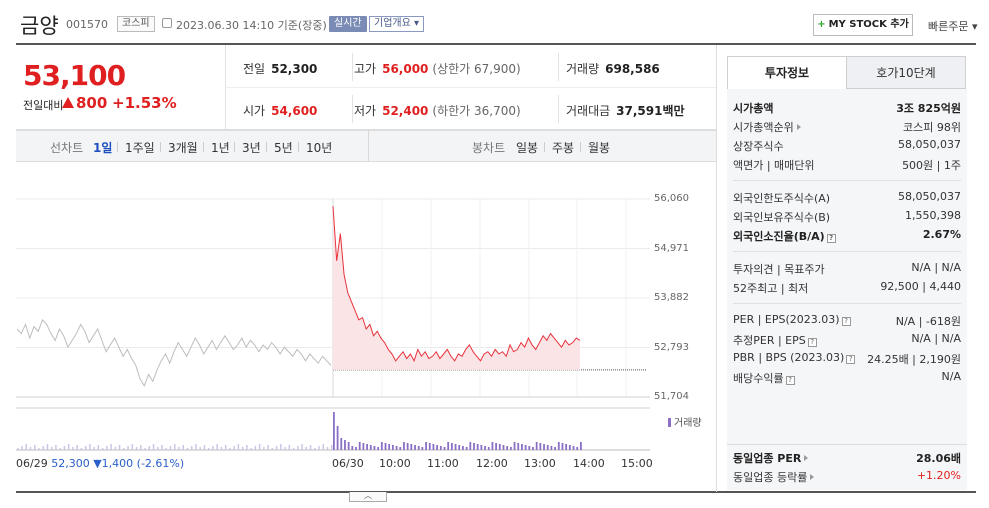 This screenshot has height=508, width=989. What do you see at coordinates (782, 198) in the screenshot?
I see `foreign-limit-label: 외국인한도주식수(A)` at bounding box center [782, 198].